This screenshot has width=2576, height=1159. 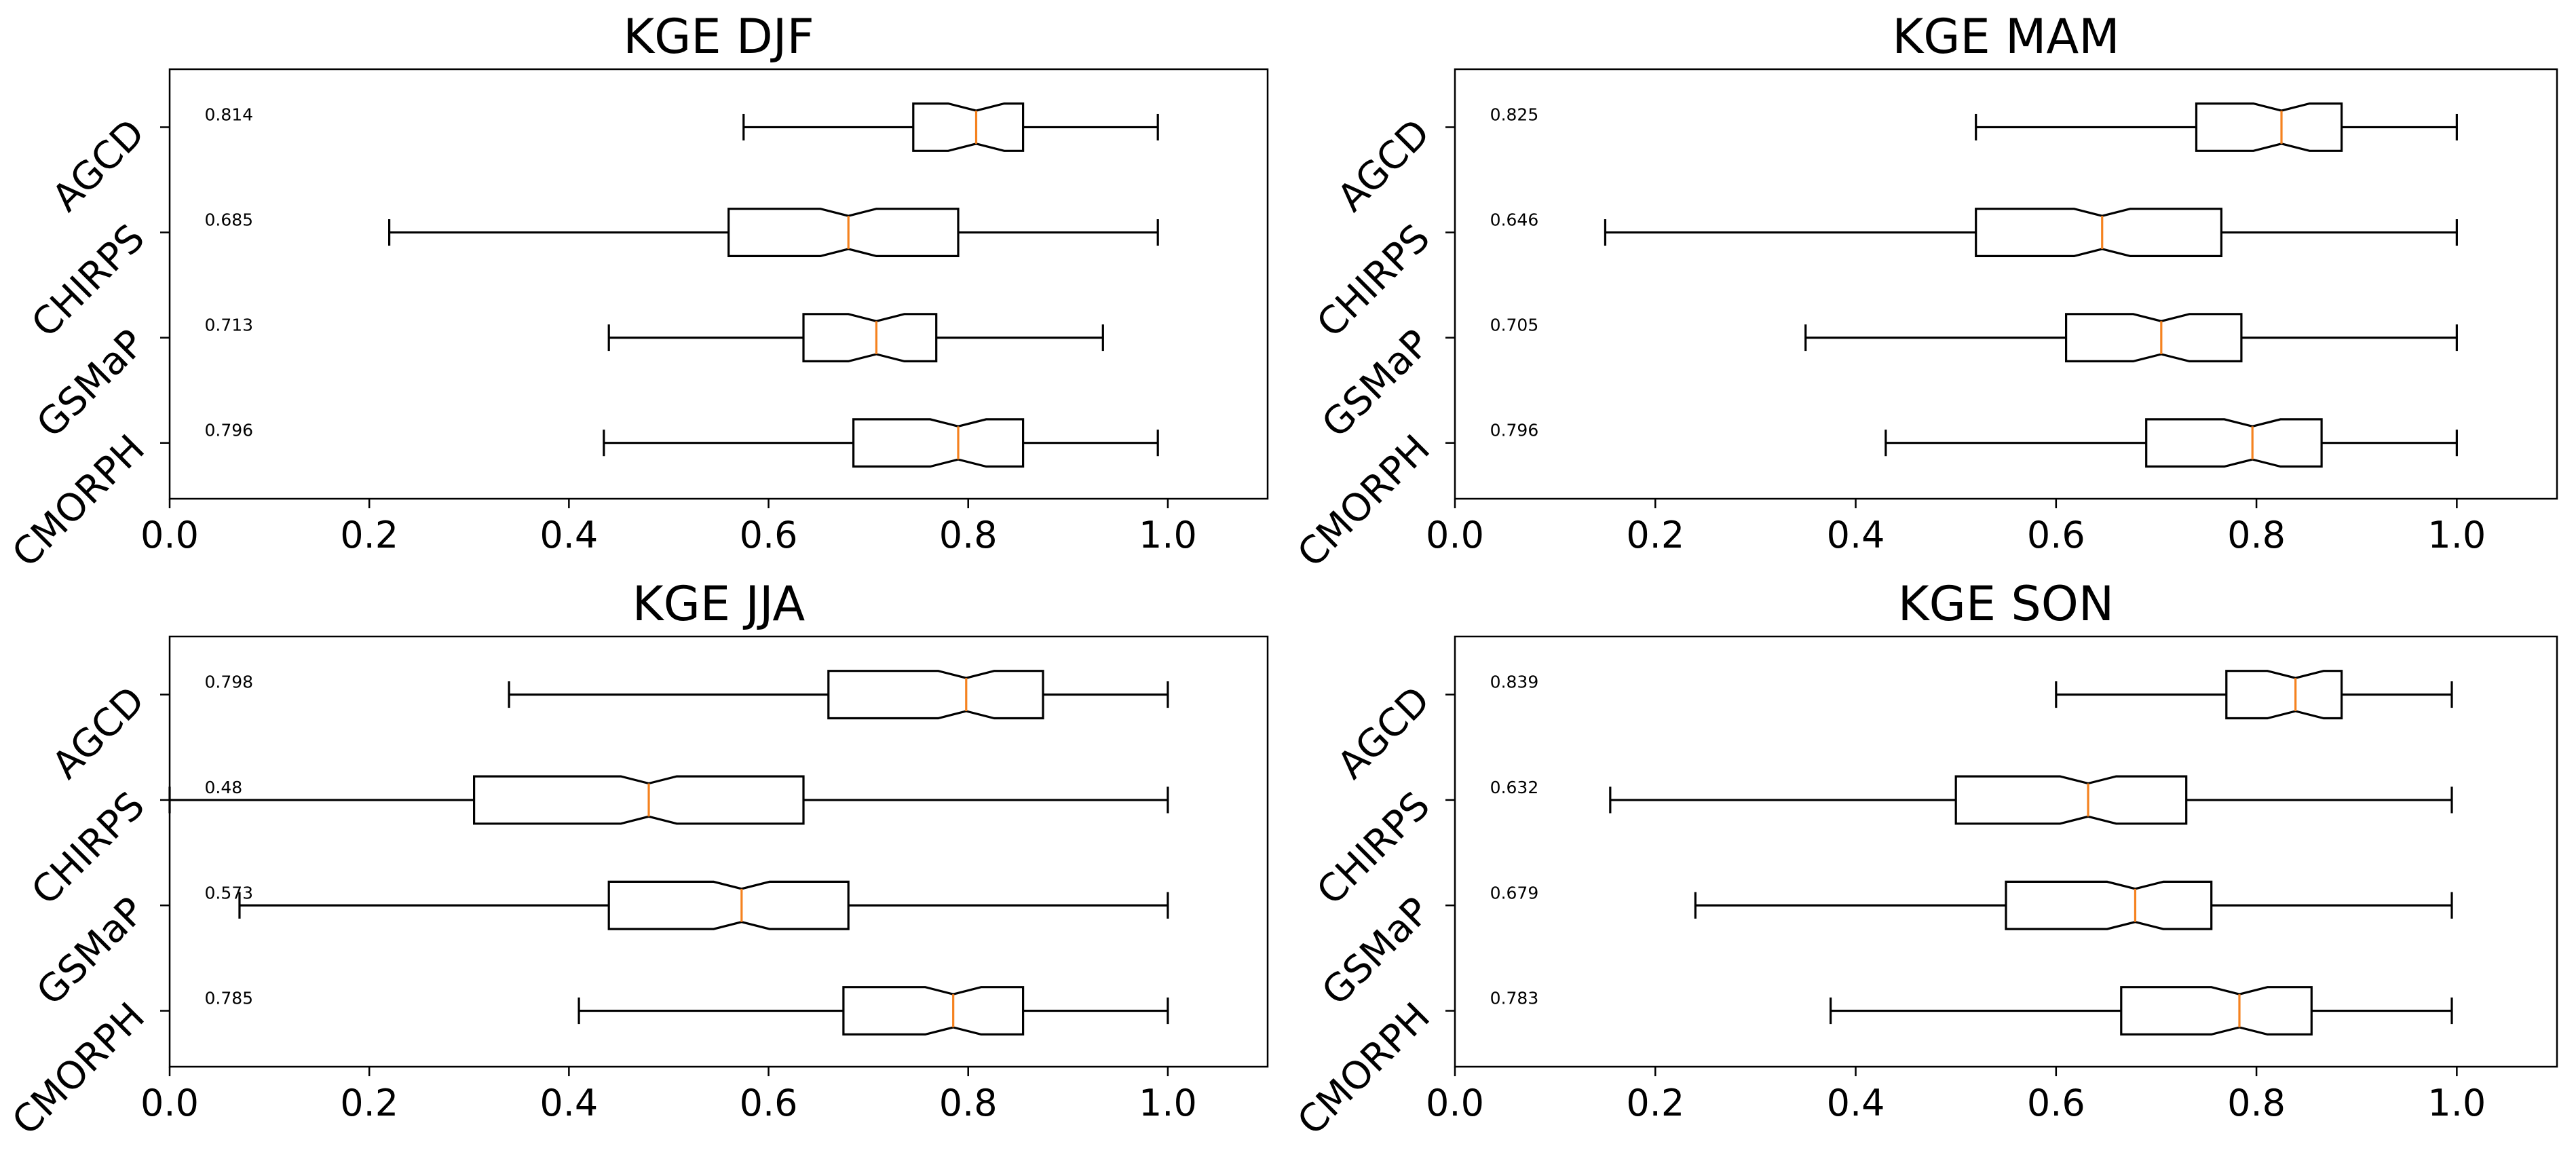 I want to click on box-chirps: CHIRPS 0.685, so click(x=591, y=277).